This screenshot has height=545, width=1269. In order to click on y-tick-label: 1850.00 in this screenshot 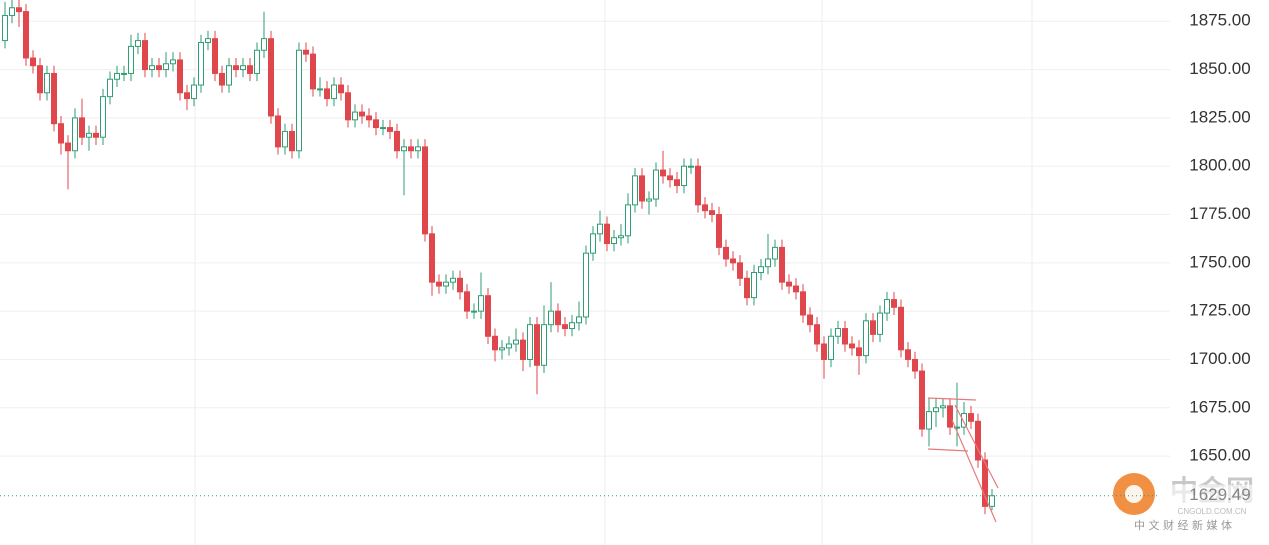, I will do `click(1219, 68)`.